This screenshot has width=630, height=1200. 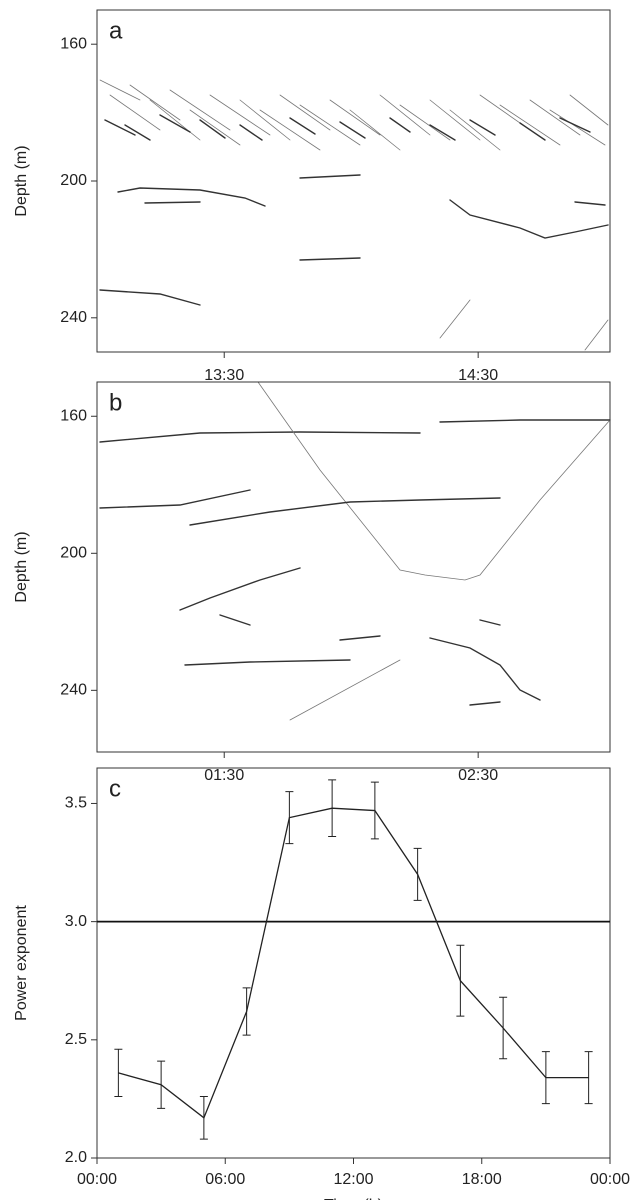 What do you see at coordinates (225, 1179) in the screenshot?
I see `x-tick-label: 06:00` at bounding box center [225, 1179].